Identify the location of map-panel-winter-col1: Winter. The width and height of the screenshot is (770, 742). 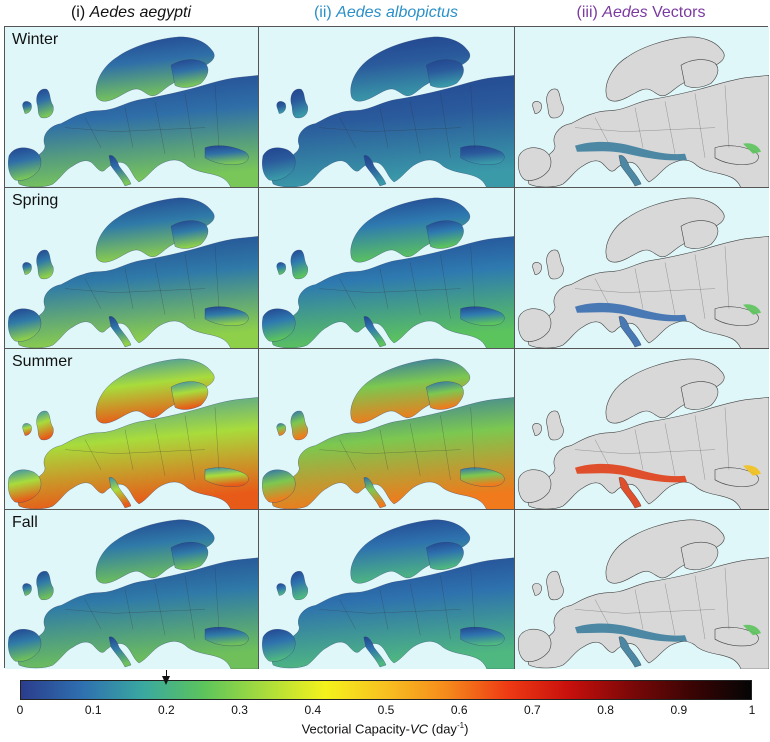
(132, 107).